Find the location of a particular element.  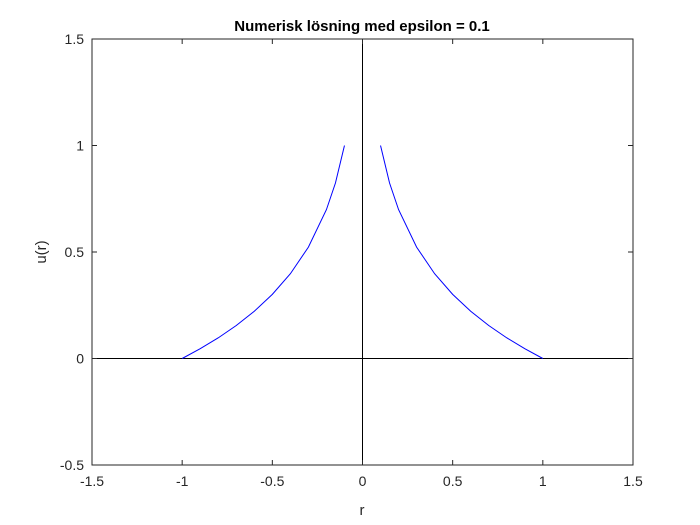

chart-title: Numerisk lösning med epsilon = 0.1 is located at coordinates (362, 26).